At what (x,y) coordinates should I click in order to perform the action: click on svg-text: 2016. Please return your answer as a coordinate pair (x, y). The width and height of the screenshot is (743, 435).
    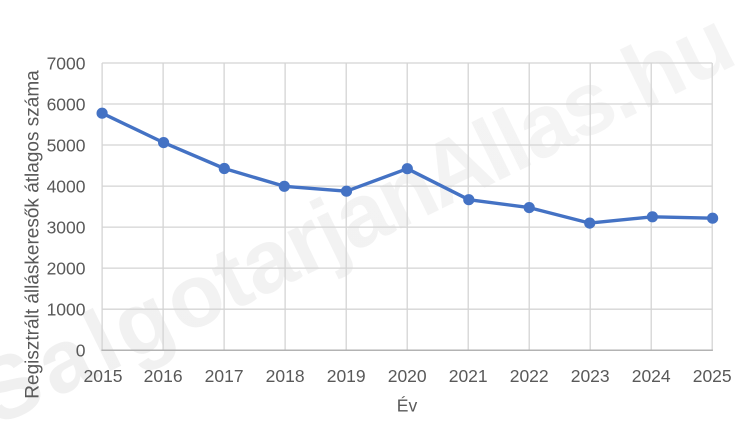
    Looking at the image, I should click on (163, 376).